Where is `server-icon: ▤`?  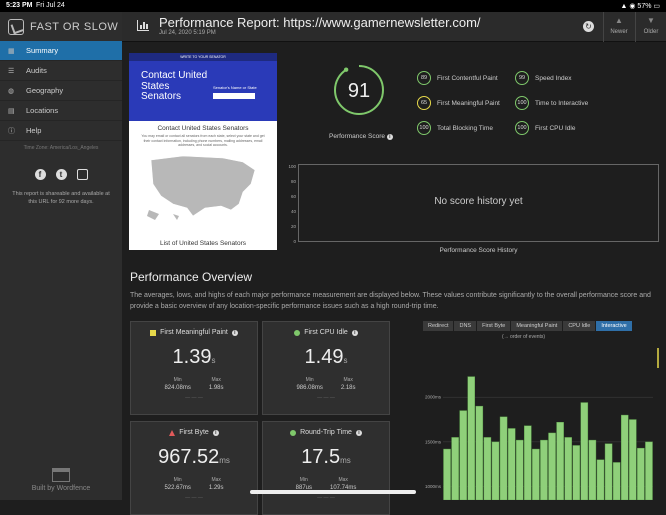
server-icon: ▤ is located at coordinates (11, 111).